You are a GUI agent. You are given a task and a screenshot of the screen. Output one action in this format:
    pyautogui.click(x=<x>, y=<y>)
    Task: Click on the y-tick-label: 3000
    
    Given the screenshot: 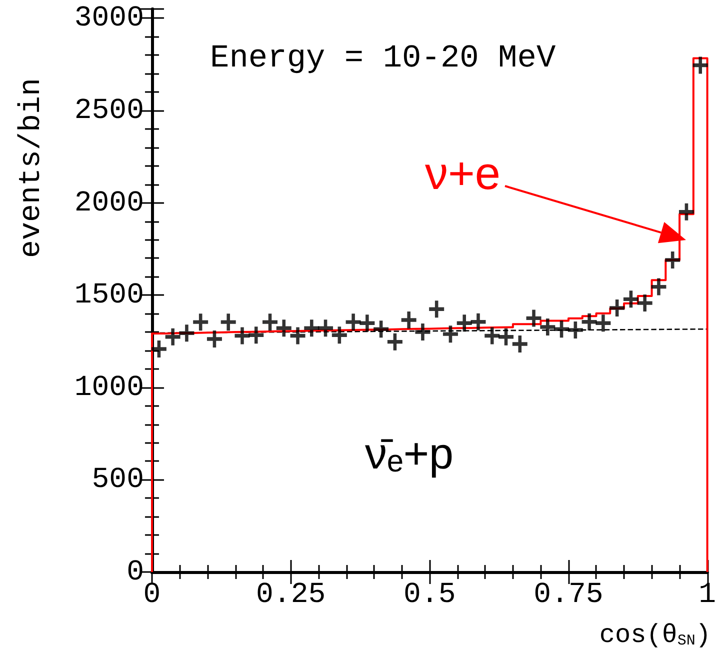 What is the action you would take?
    pyautogui.click(x=109, y=18)
    